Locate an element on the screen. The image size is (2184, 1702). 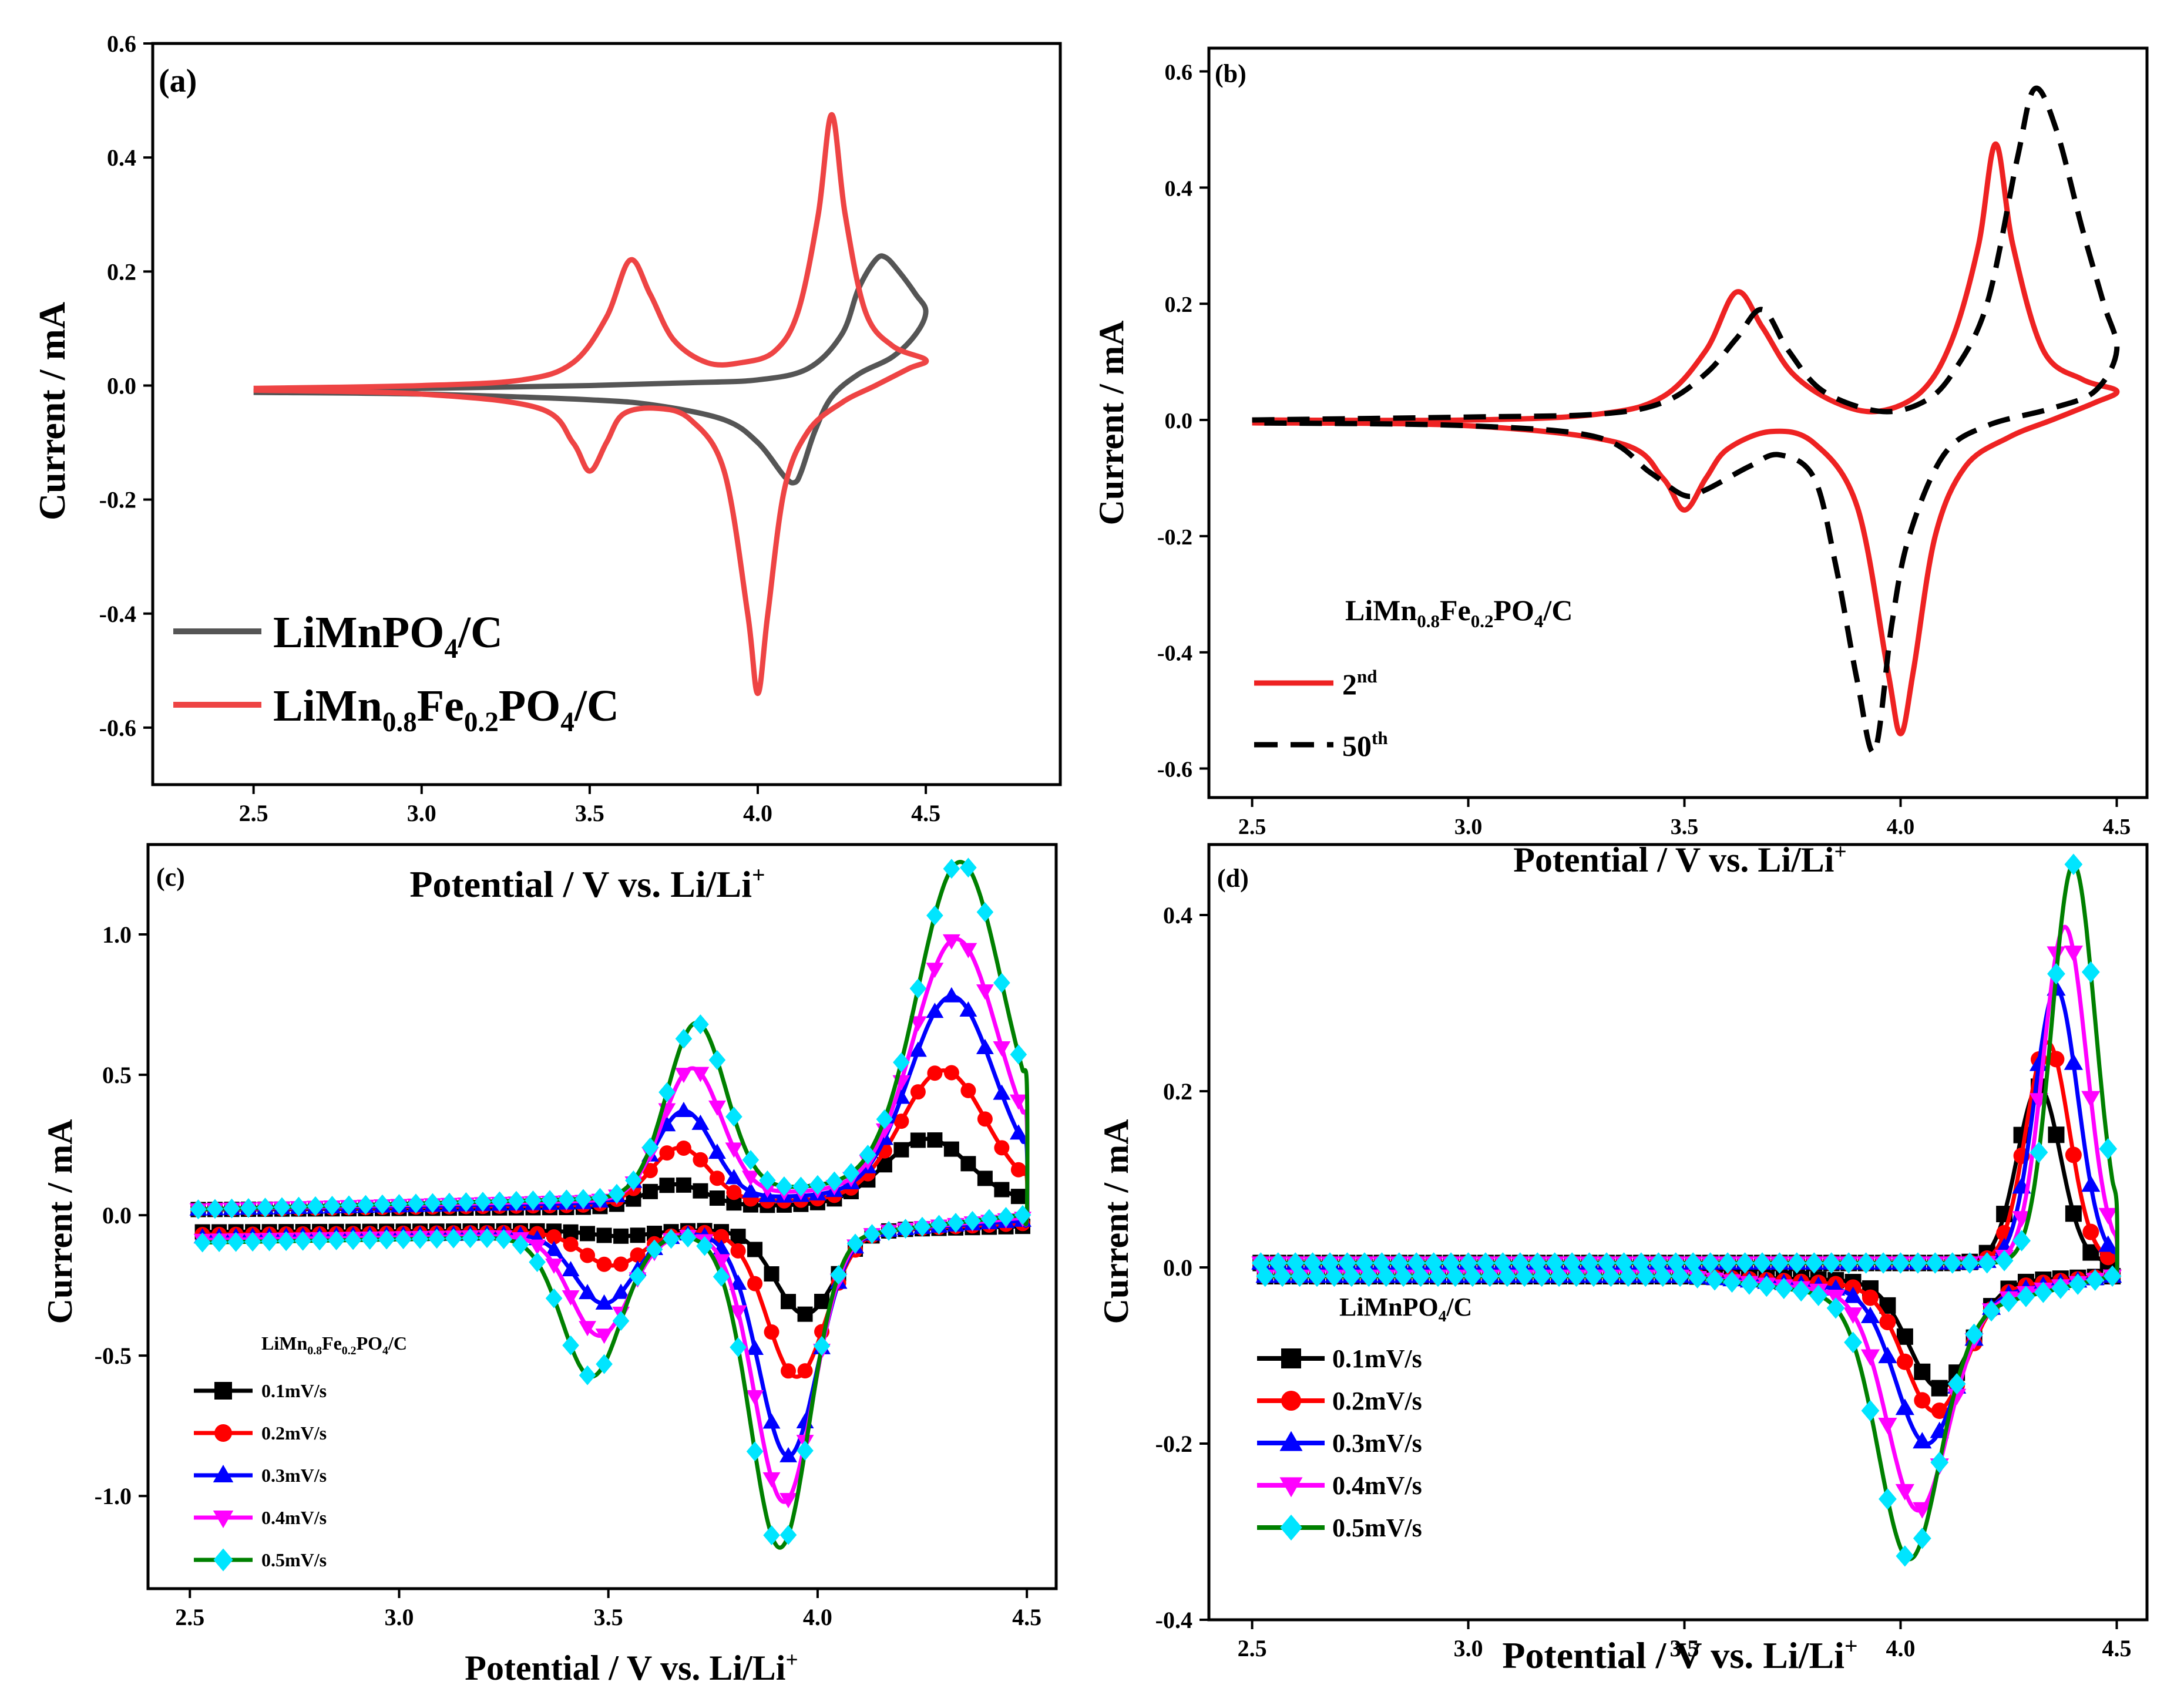
x-tick-label: 4.5 is located at coordinates (1026, 1617).